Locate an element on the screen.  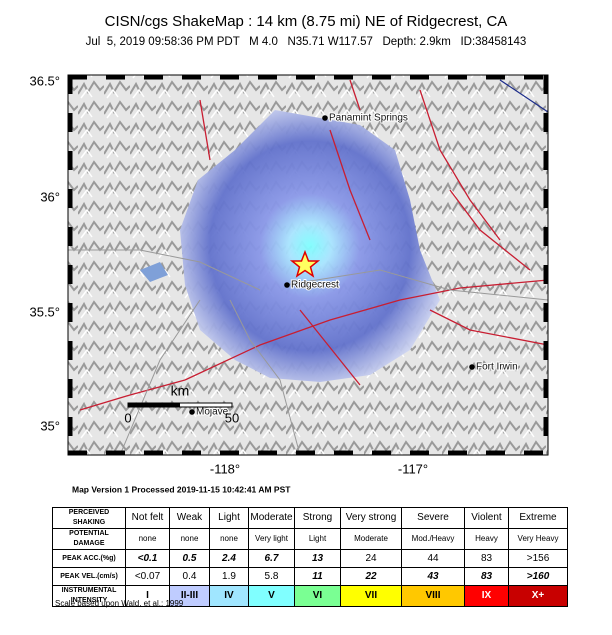
legend-row: PEAK ACC.(%g) <0.1 0.5 2.4 6.7 13 24 44 83 >156 is located at coordinates (310, 558).